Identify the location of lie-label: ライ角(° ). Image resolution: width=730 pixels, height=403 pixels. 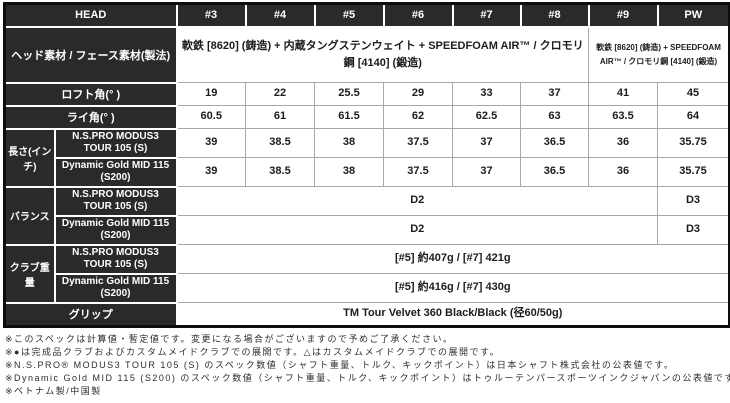
(90, 117).